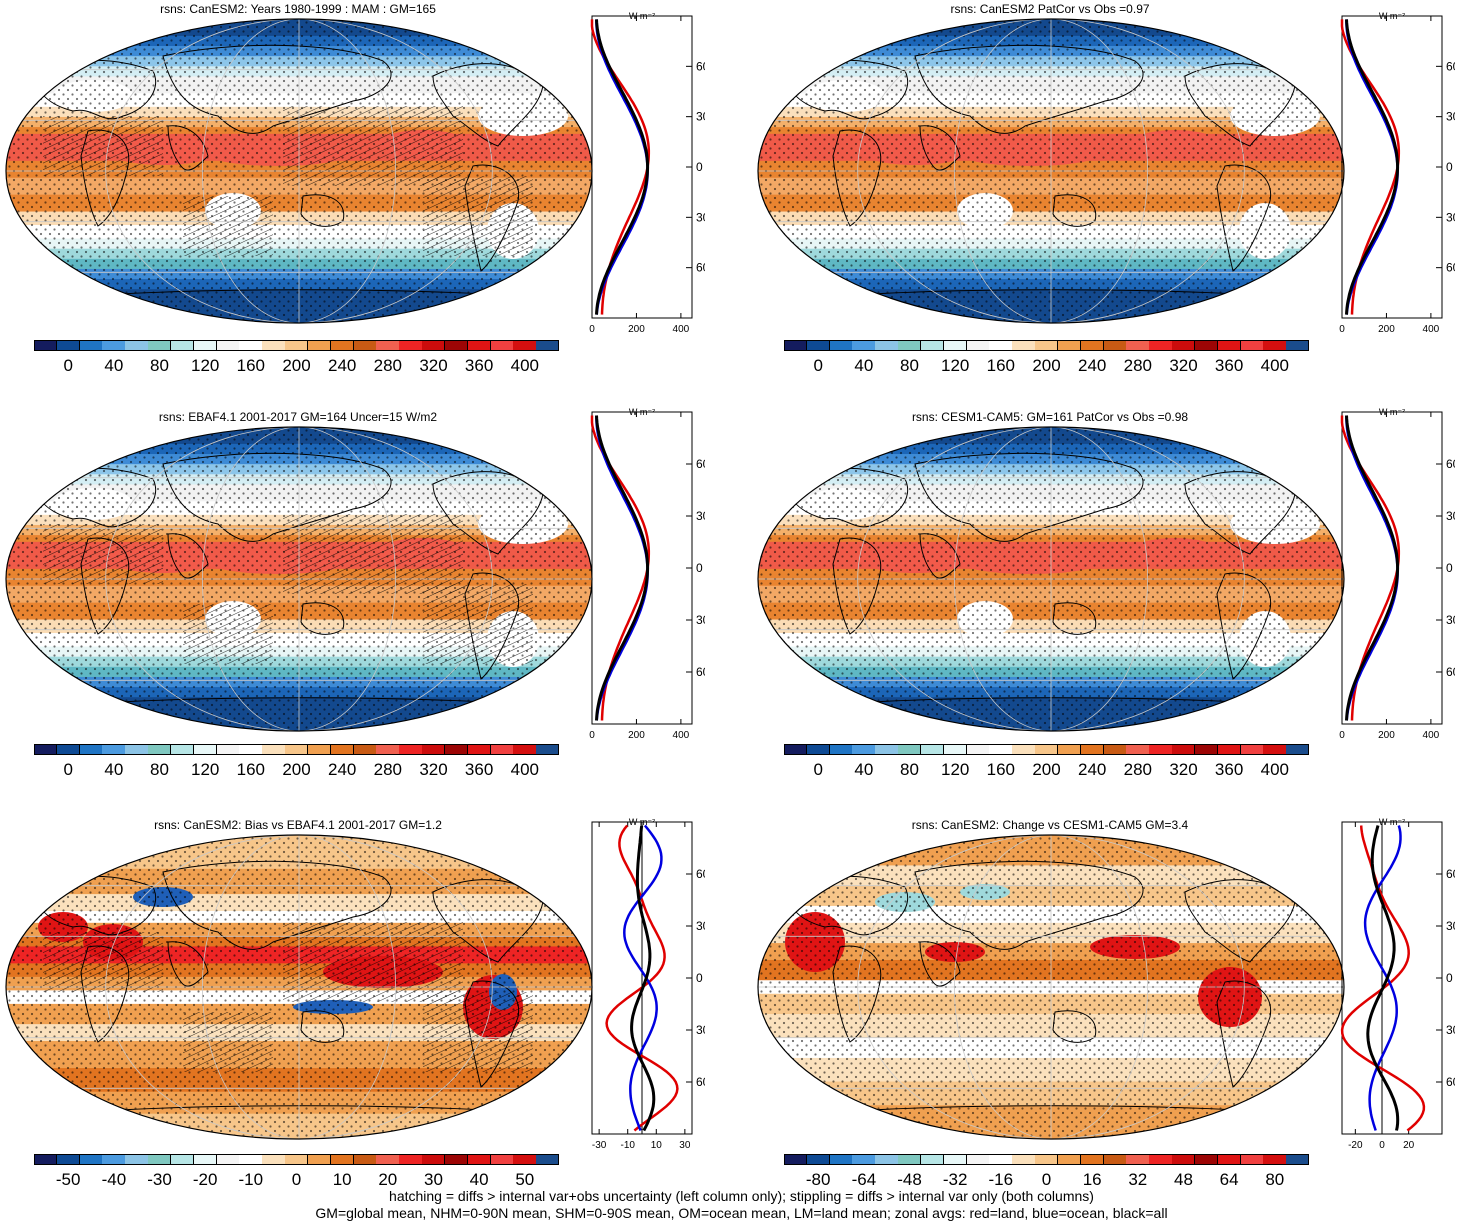  Describe the element at coordinates (620, 568) in the screenshot. I see `zonal-line-land` at that location.